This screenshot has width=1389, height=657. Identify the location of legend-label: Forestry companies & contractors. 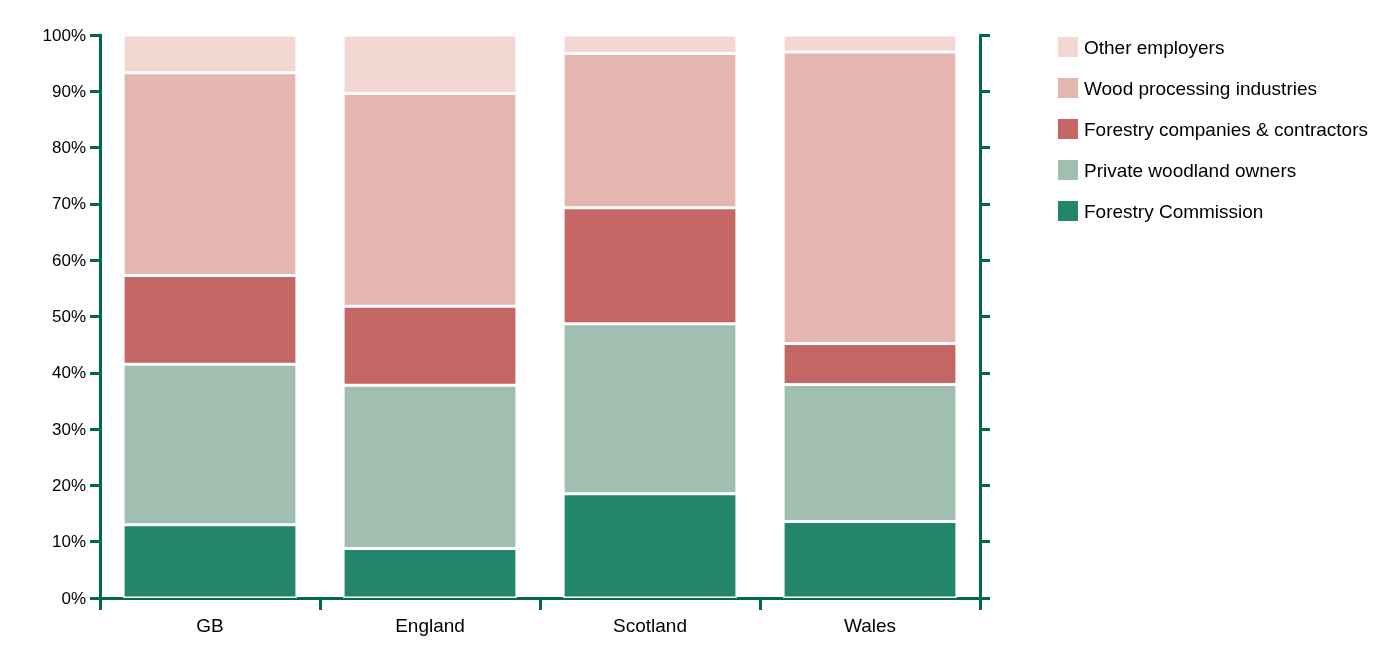
(1225, 129).